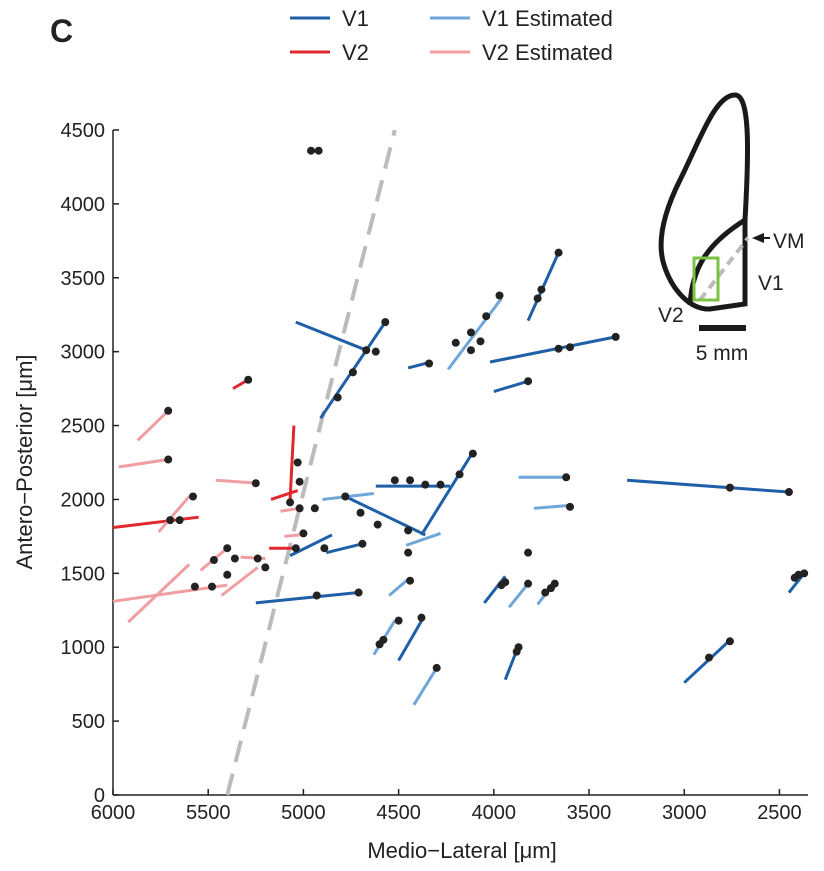 This screenshot has width=824, height=871. Describe the element at coordinates (83, 574) in the screenshot. I see `y-tick-label: 1500` at that location.